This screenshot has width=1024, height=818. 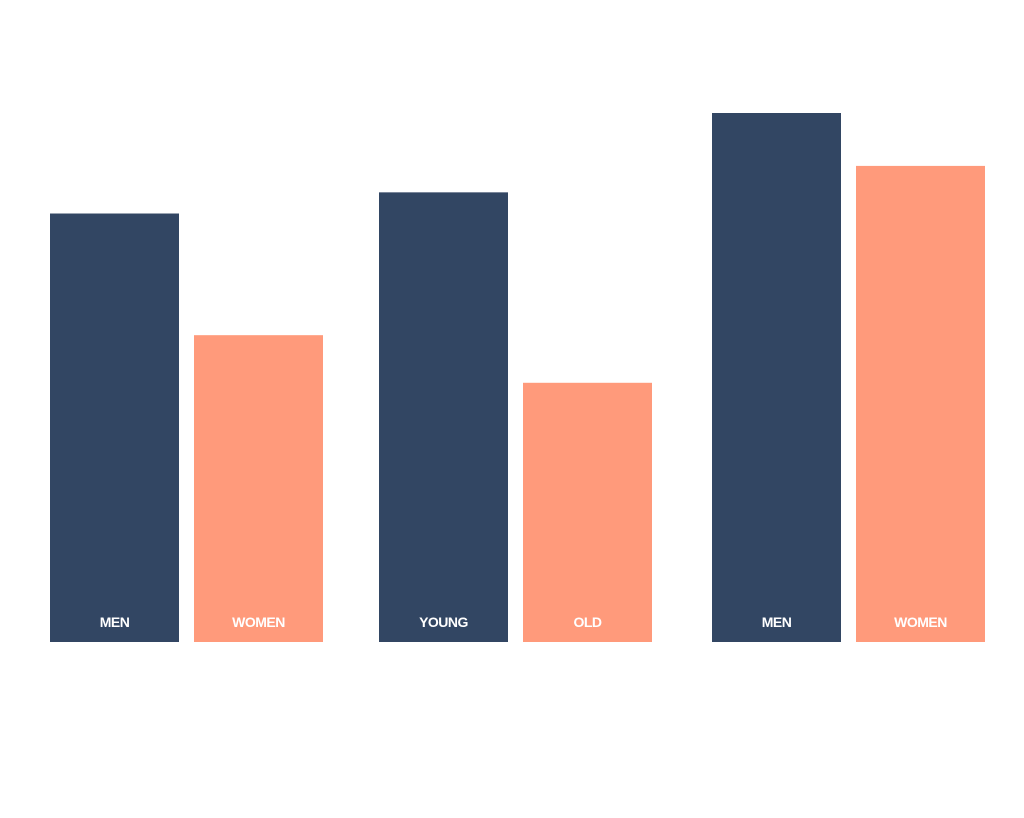 I want to click on bar-labels-layer: MEN WOMEN YOUNG OLD MEN WOMEN, so click(x=524, y=622).